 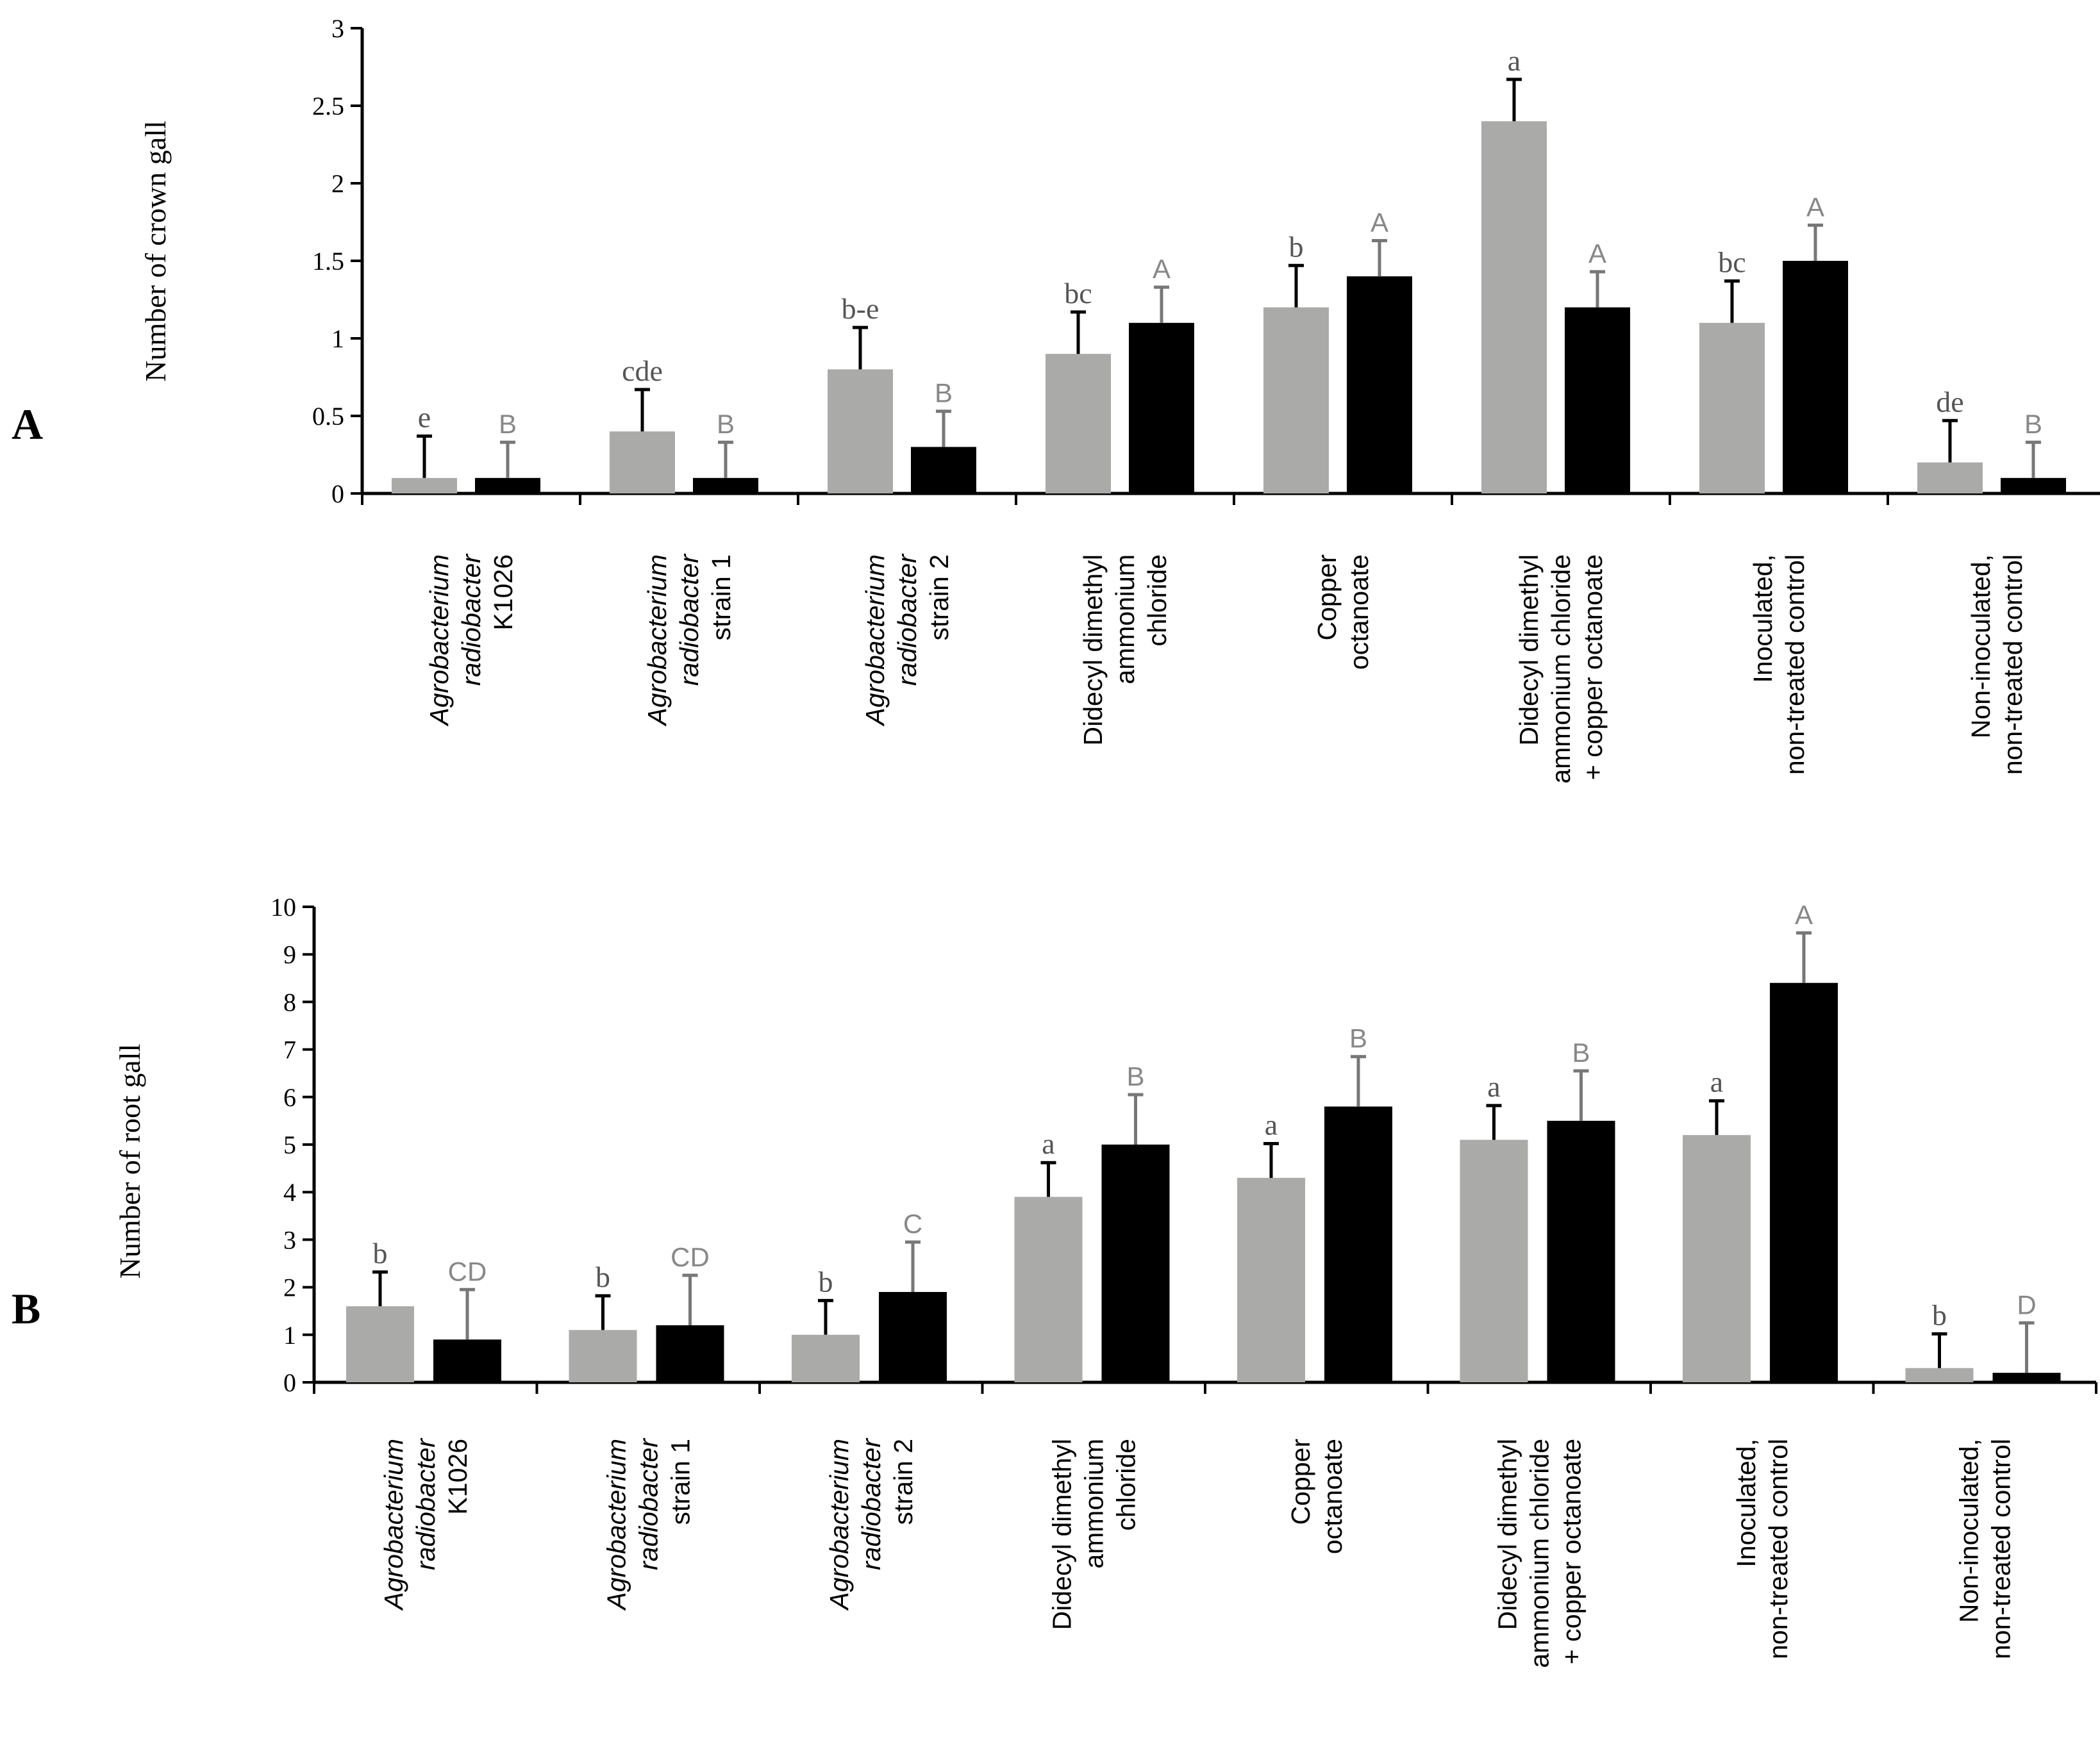 What do you see at coordinates (283, 907) in the screenshot?
I see `y-tick-label: 10` at bounding box center [283, 907].